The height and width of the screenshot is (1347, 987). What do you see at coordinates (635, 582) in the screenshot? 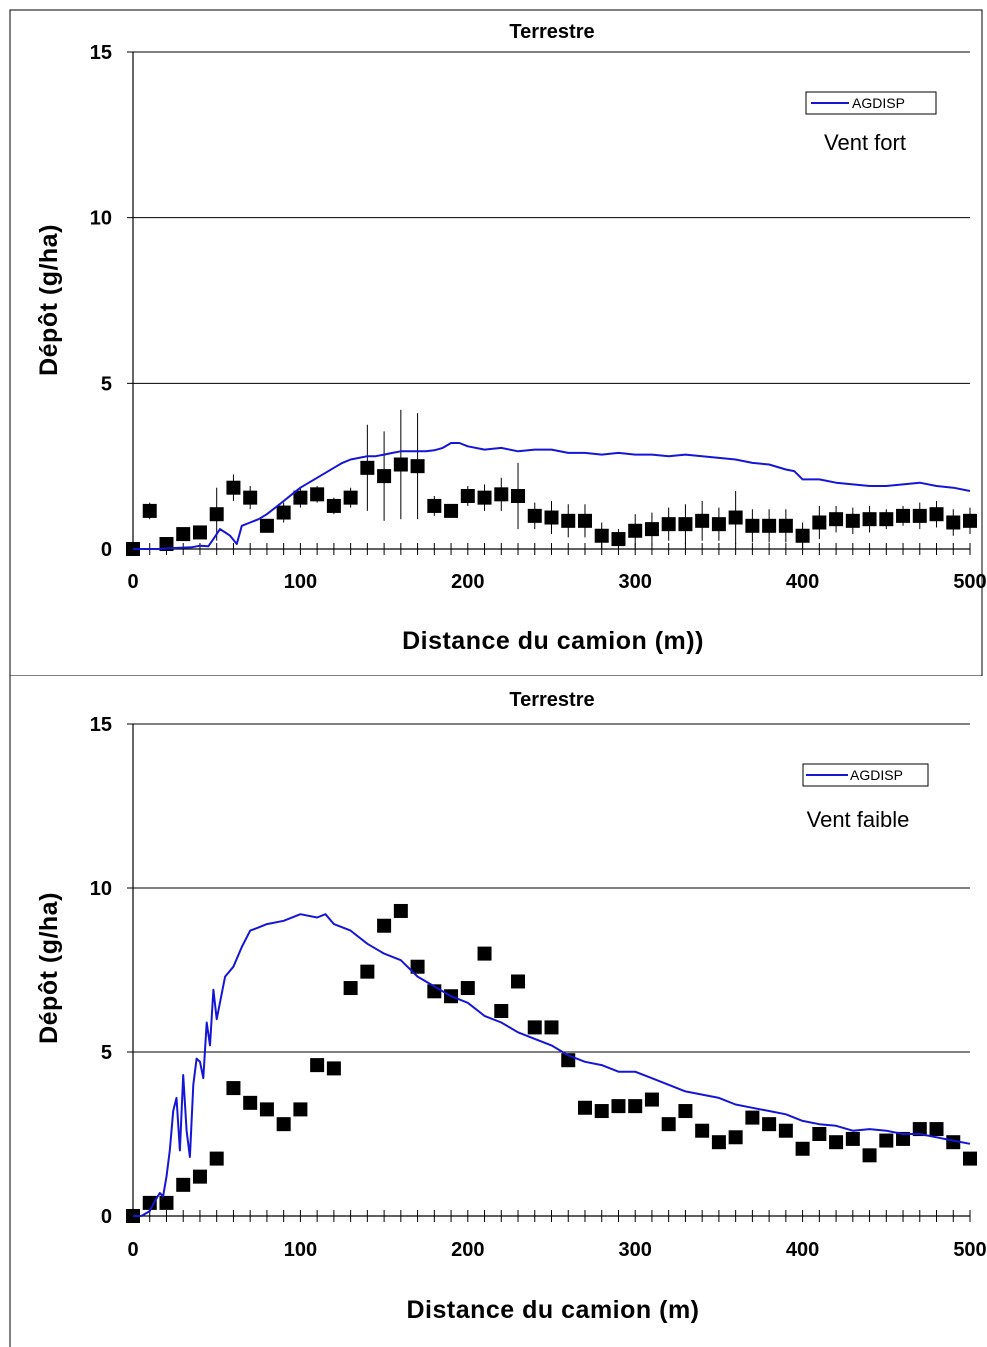
I see `x-tick-label: 300` at bounding box center [635, 582].